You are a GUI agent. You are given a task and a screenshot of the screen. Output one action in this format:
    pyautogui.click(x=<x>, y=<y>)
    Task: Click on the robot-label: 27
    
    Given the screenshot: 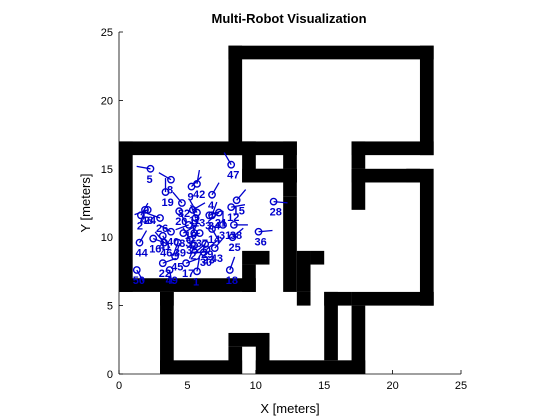 What is the action you would take?
    pyautogui.click(x=196, y=256)
    